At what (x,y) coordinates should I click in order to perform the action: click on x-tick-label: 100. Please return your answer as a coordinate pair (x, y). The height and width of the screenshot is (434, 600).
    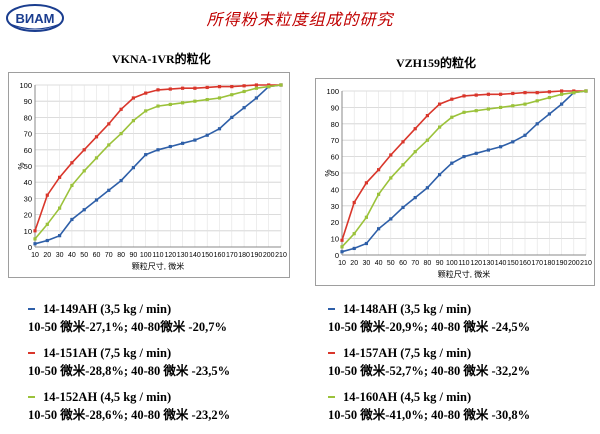
    Looking at the image, I should click on (146, 255).